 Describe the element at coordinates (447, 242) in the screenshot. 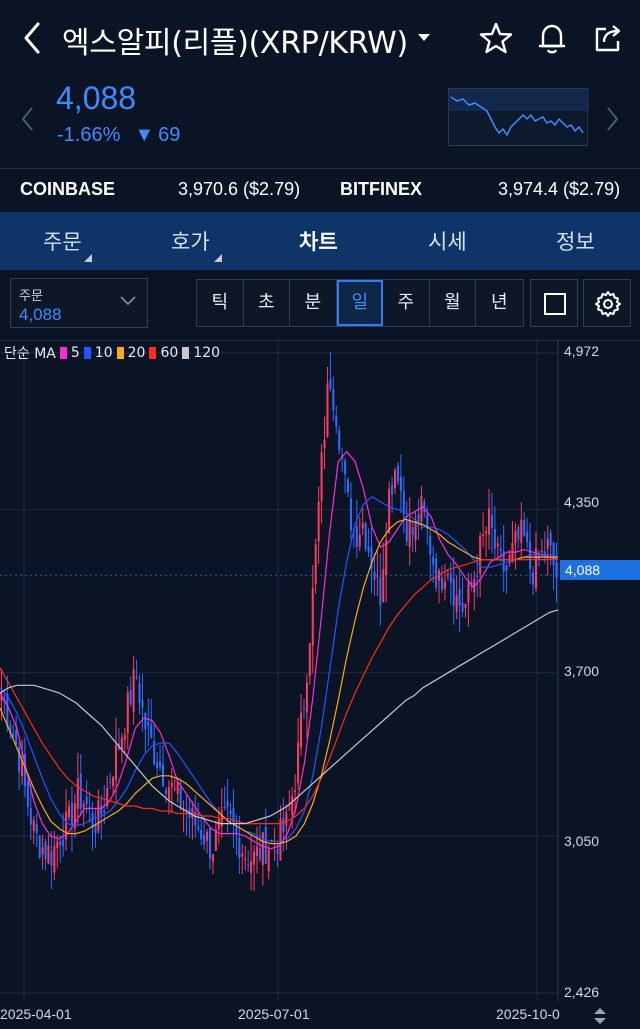

I see `tab-quotes: 시세` at that location.